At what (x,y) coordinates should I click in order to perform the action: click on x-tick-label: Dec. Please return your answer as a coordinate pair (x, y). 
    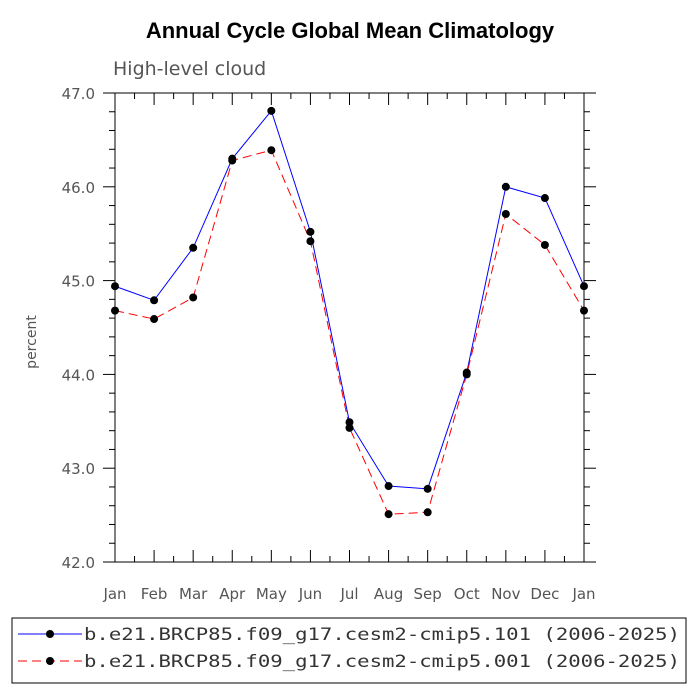
    Looking at the image, I should click on (544, 594).